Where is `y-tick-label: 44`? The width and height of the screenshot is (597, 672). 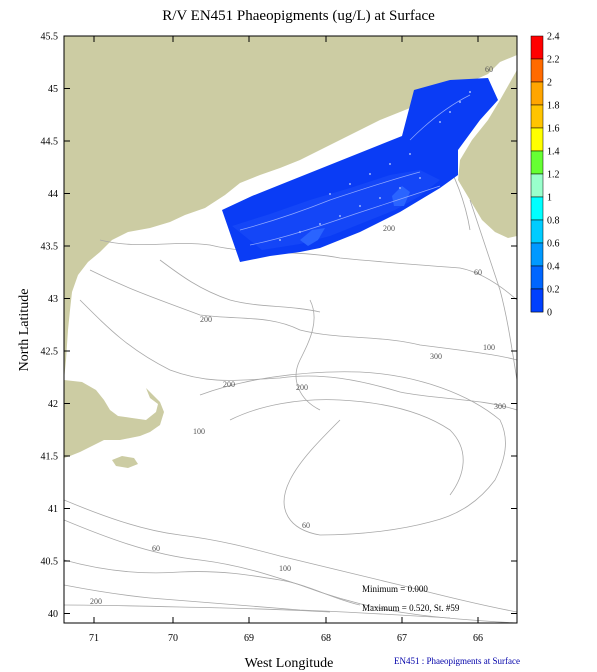 y-tick-label: 44 is located at coordinates (53, 194).